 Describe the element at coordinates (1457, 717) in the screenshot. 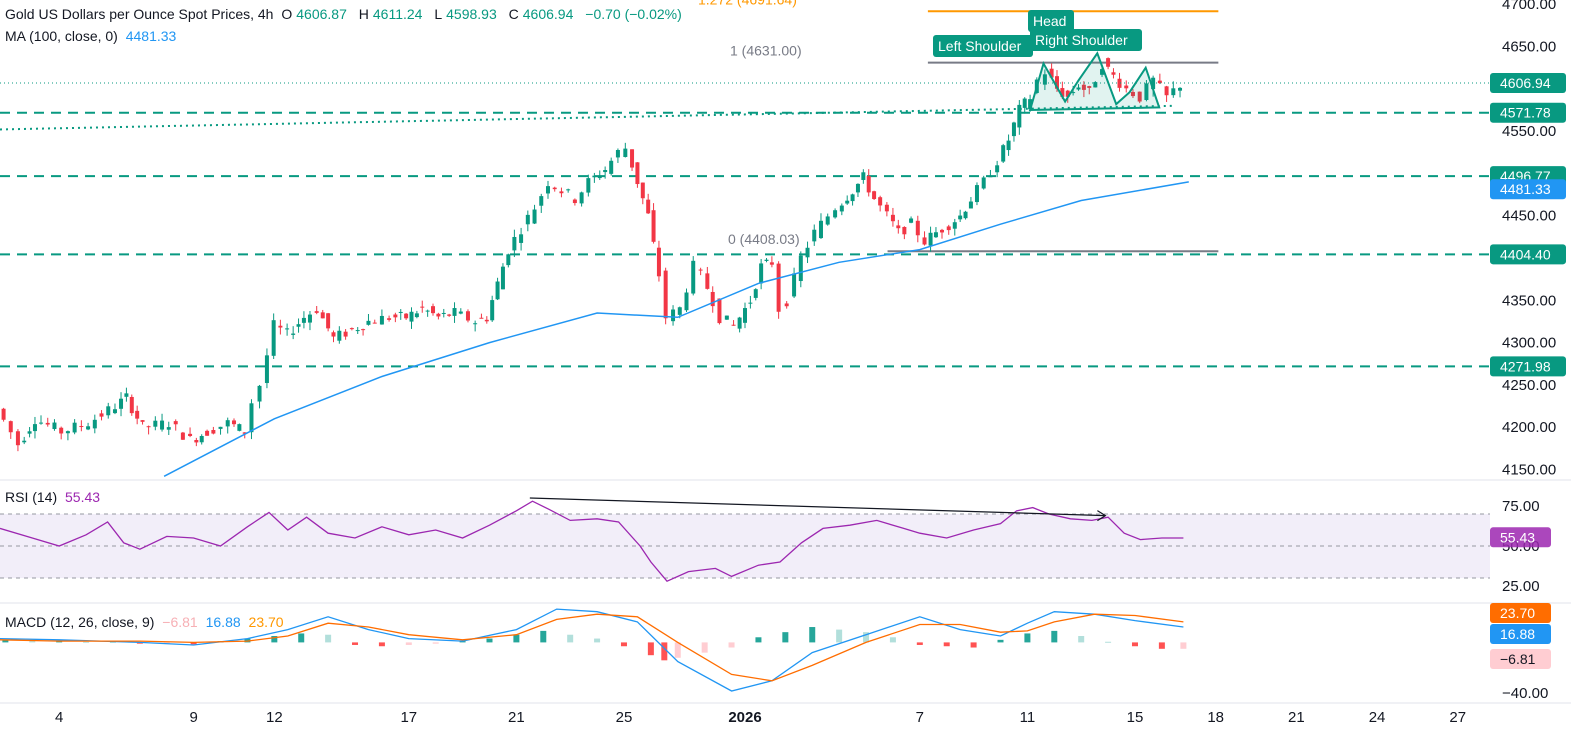

I see `time-tick-label: 27` at that location.